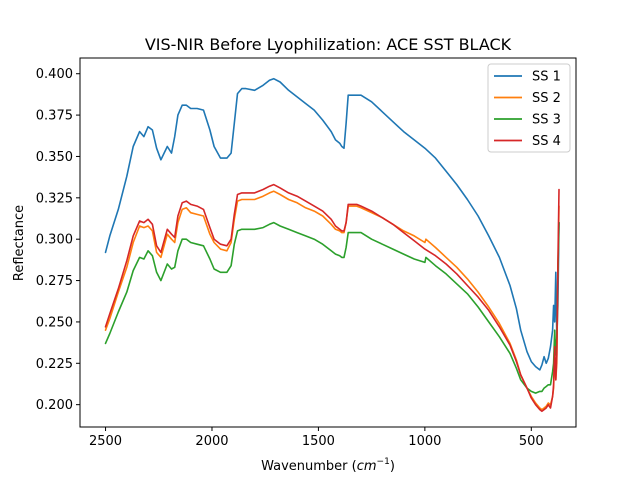 The width and height of the screenshot is (640, 480). I want to click on x-axis-label-suffix: ), so click(392, 466).